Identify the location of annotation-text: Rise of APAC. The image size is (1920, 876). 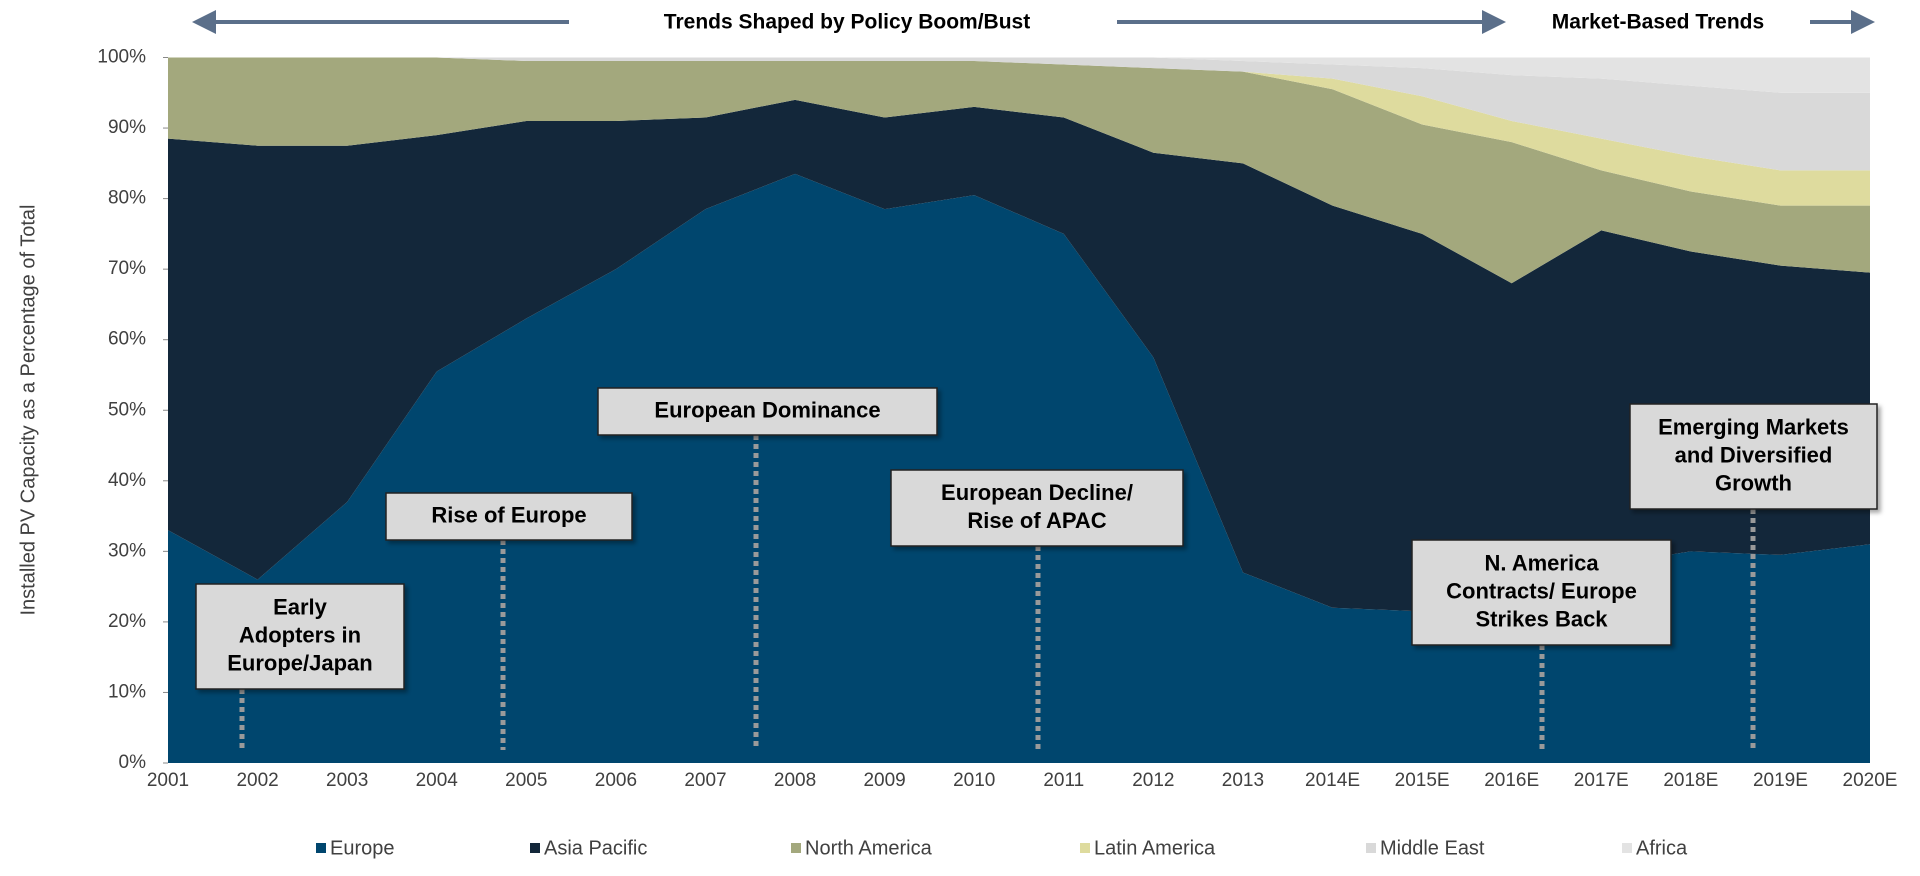
(1036, 520).